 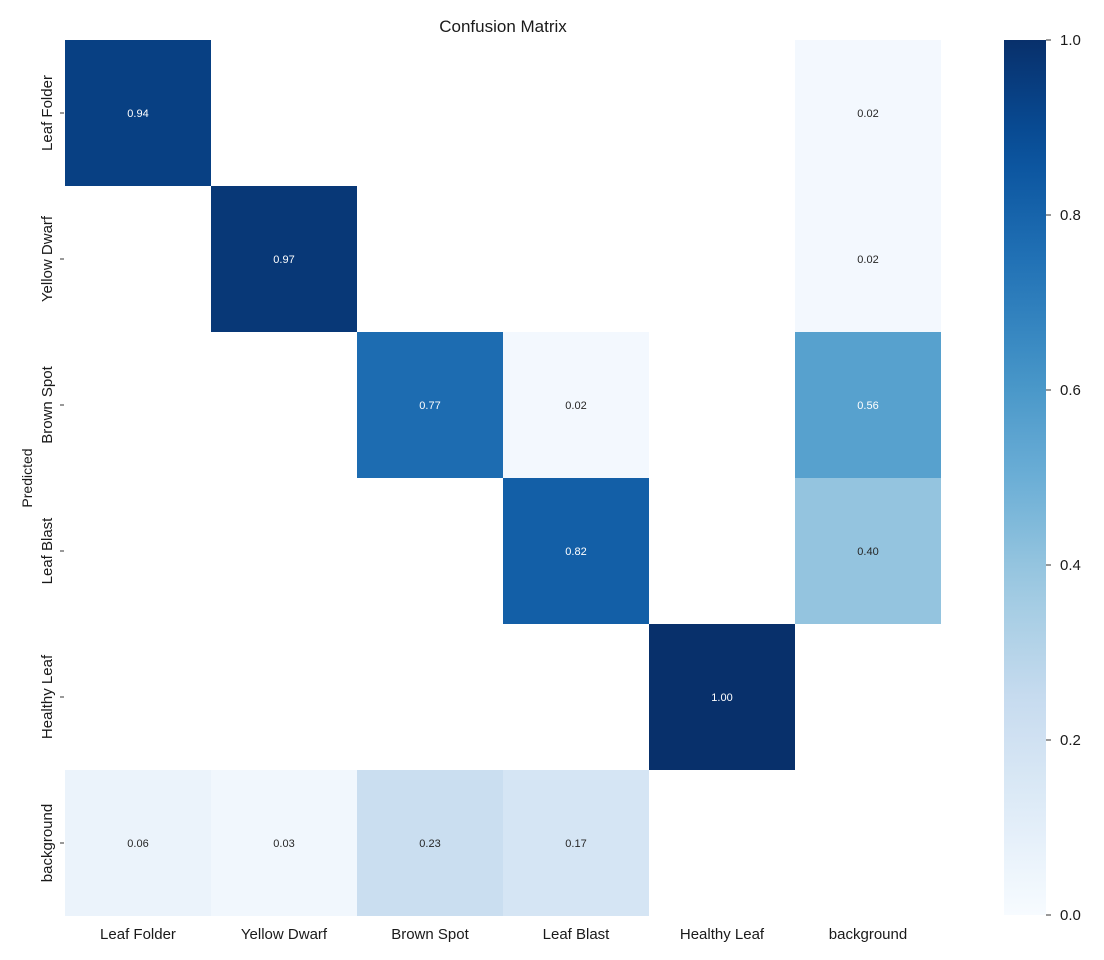 I want to click on cell-value-label: 0.06, so click(x=137, y=844).